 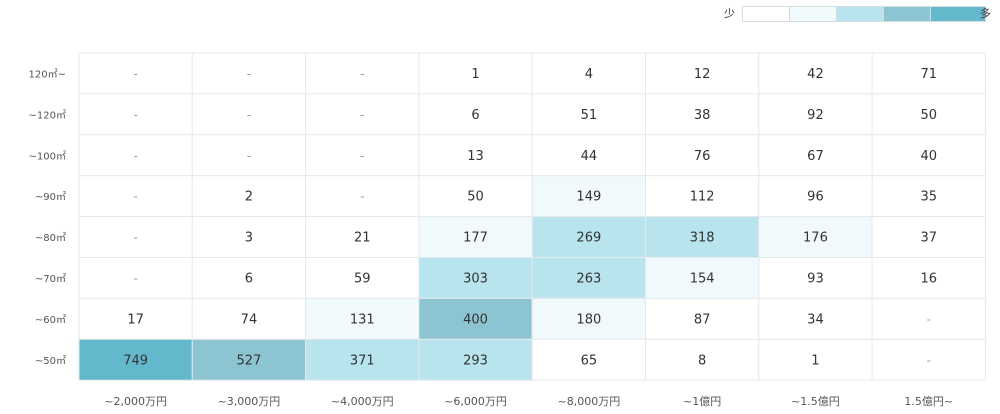 I want to click on cell-value-label: 38, so click(x=702, y=115).